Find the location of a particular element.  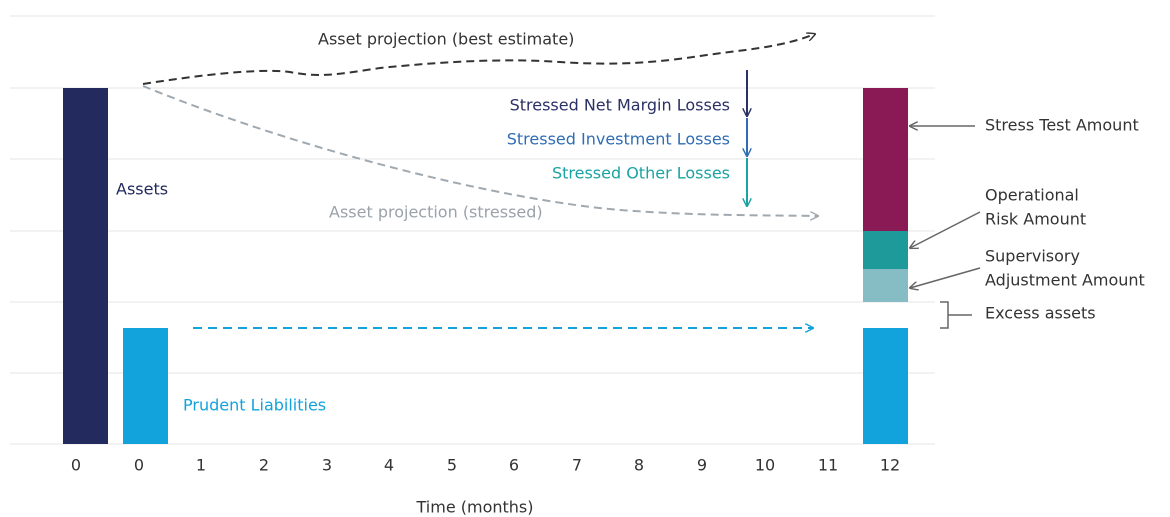

stress-bar is located at coordinates (885, 159).